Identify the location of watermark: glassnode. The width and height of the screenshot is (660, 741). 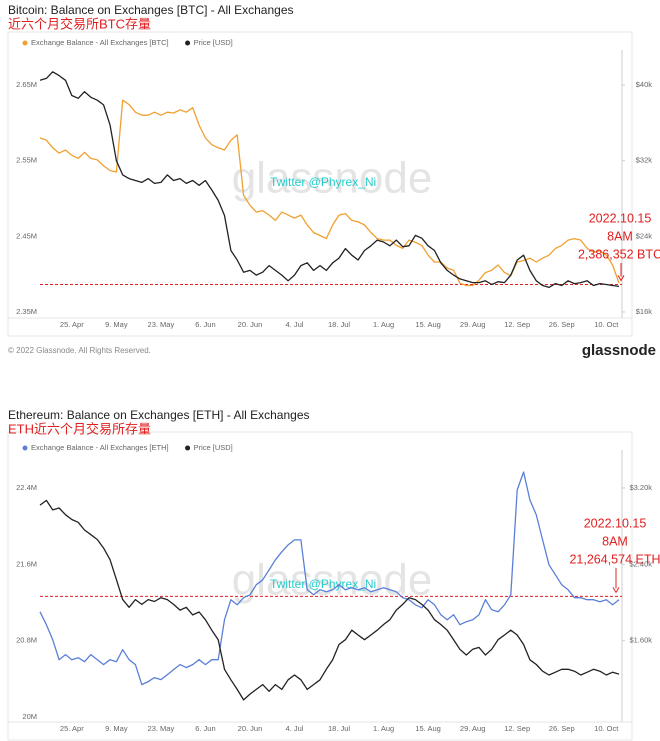
(332, 178).